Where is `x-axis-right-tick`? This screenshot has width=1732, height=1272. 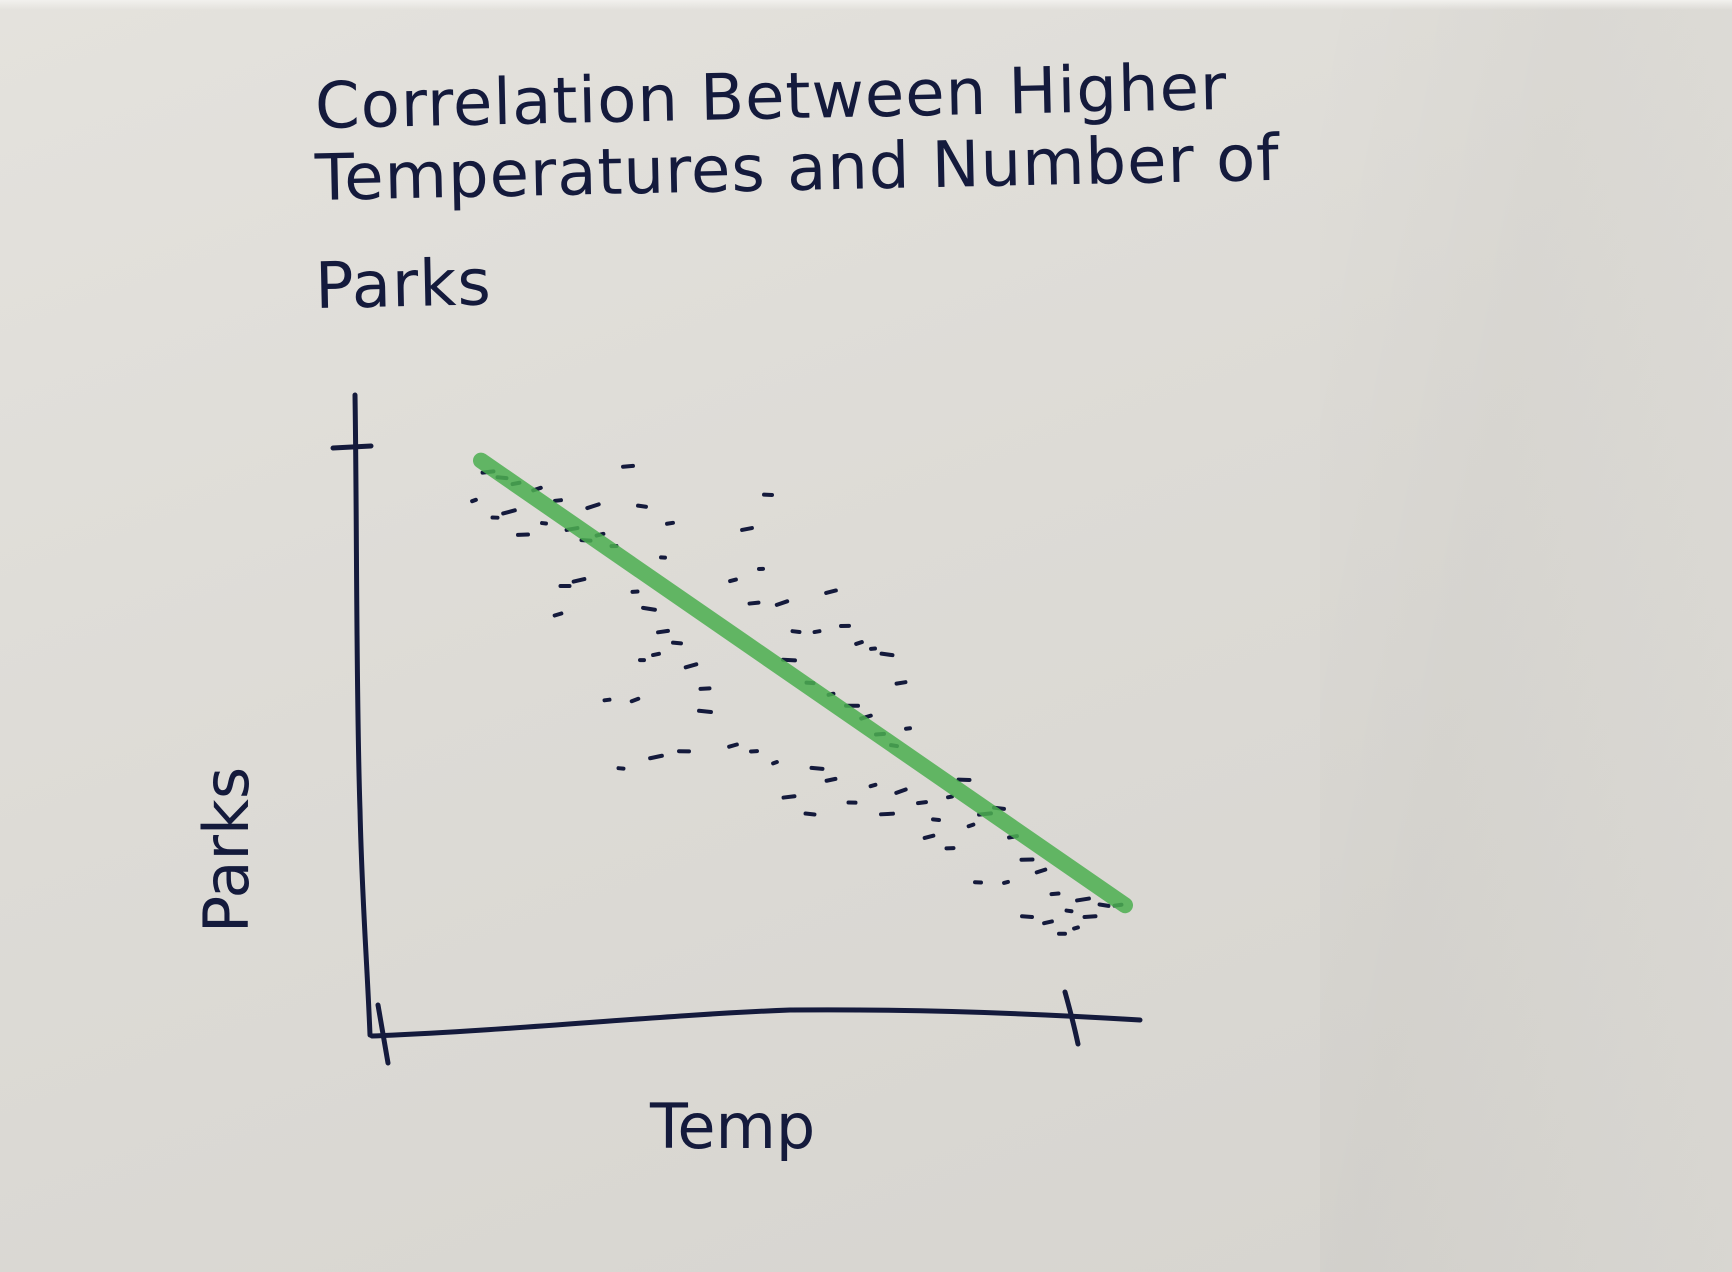 x-axis-right-tick is located at coordinates (1071, 1018).